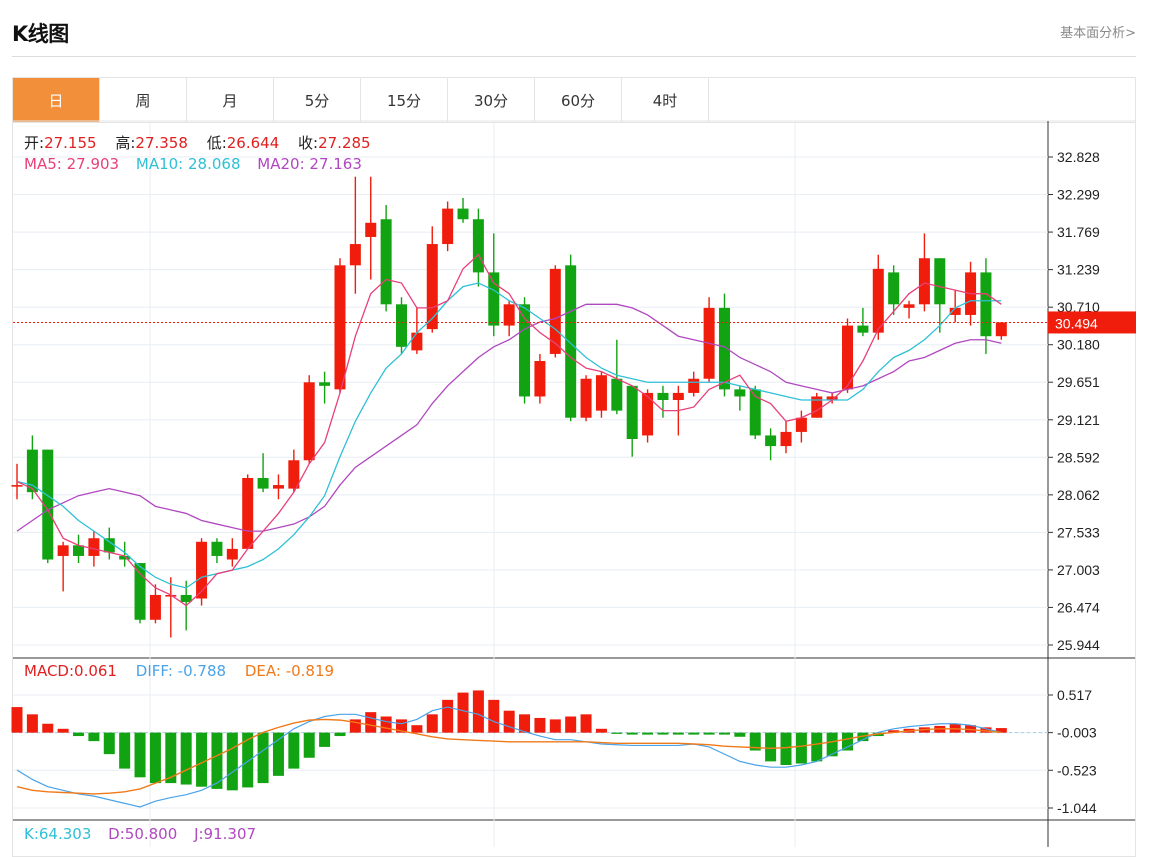 This screenshot has height=857, width=1163. Describe the element at coordinates (56, 100) in the screenshot. I see `tab-day: 日` at that location.